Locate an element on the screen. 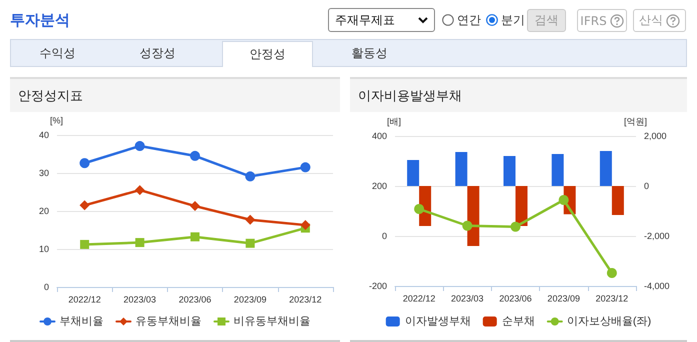 The image size is (697, 342). y2-tick-label: -2,000 is located at coordinates (657, 236).